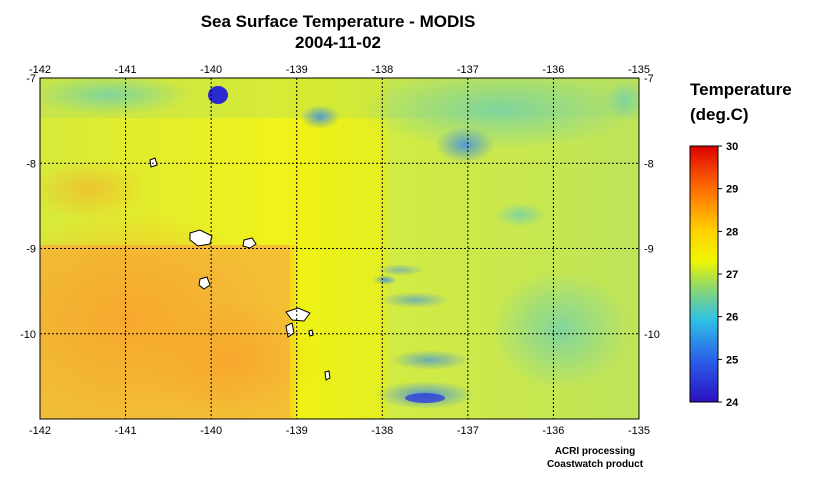  What do you see at coordinates (126, 431) in the screenshot?
I see `lon-label-bottom: -141` at bounding box center [126, 431].